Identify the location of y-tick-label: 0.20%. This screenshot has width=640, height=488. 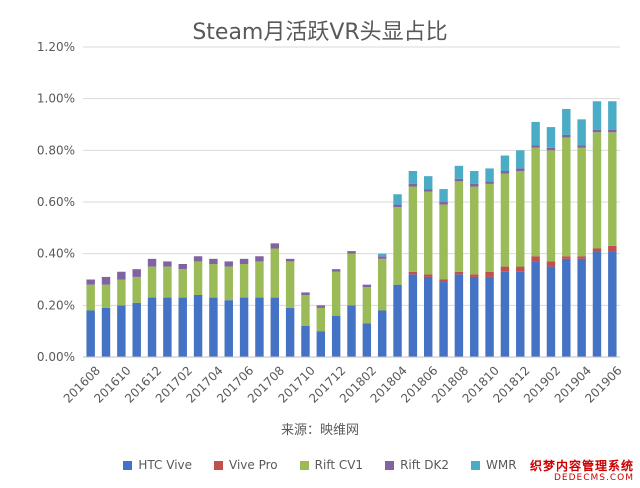
(56, 305).